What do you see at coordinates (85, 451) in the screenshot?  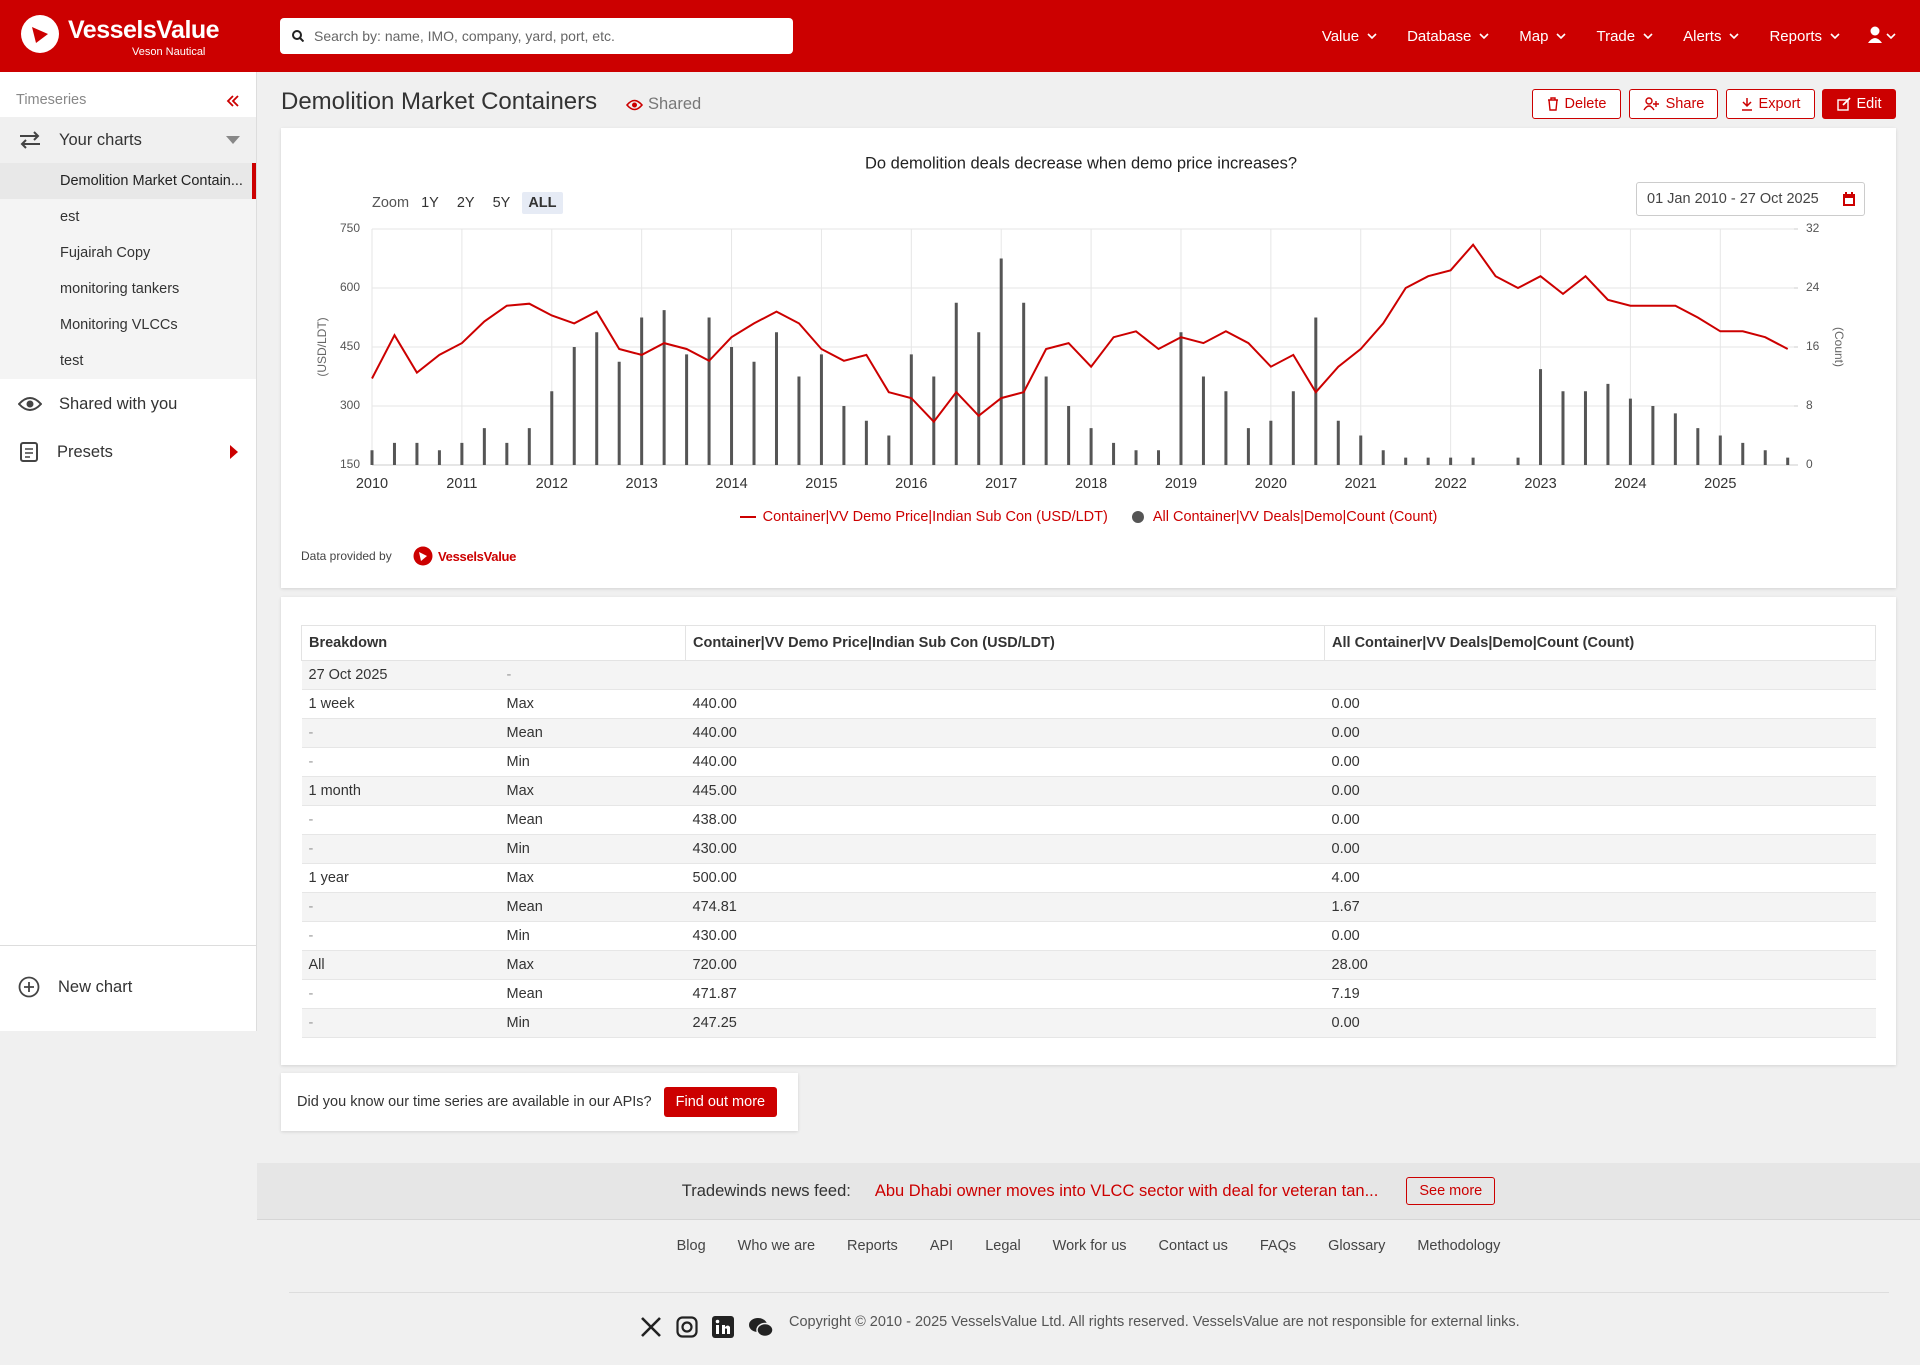 I see `presets-label: Presets` at bounding box center [85, 451].